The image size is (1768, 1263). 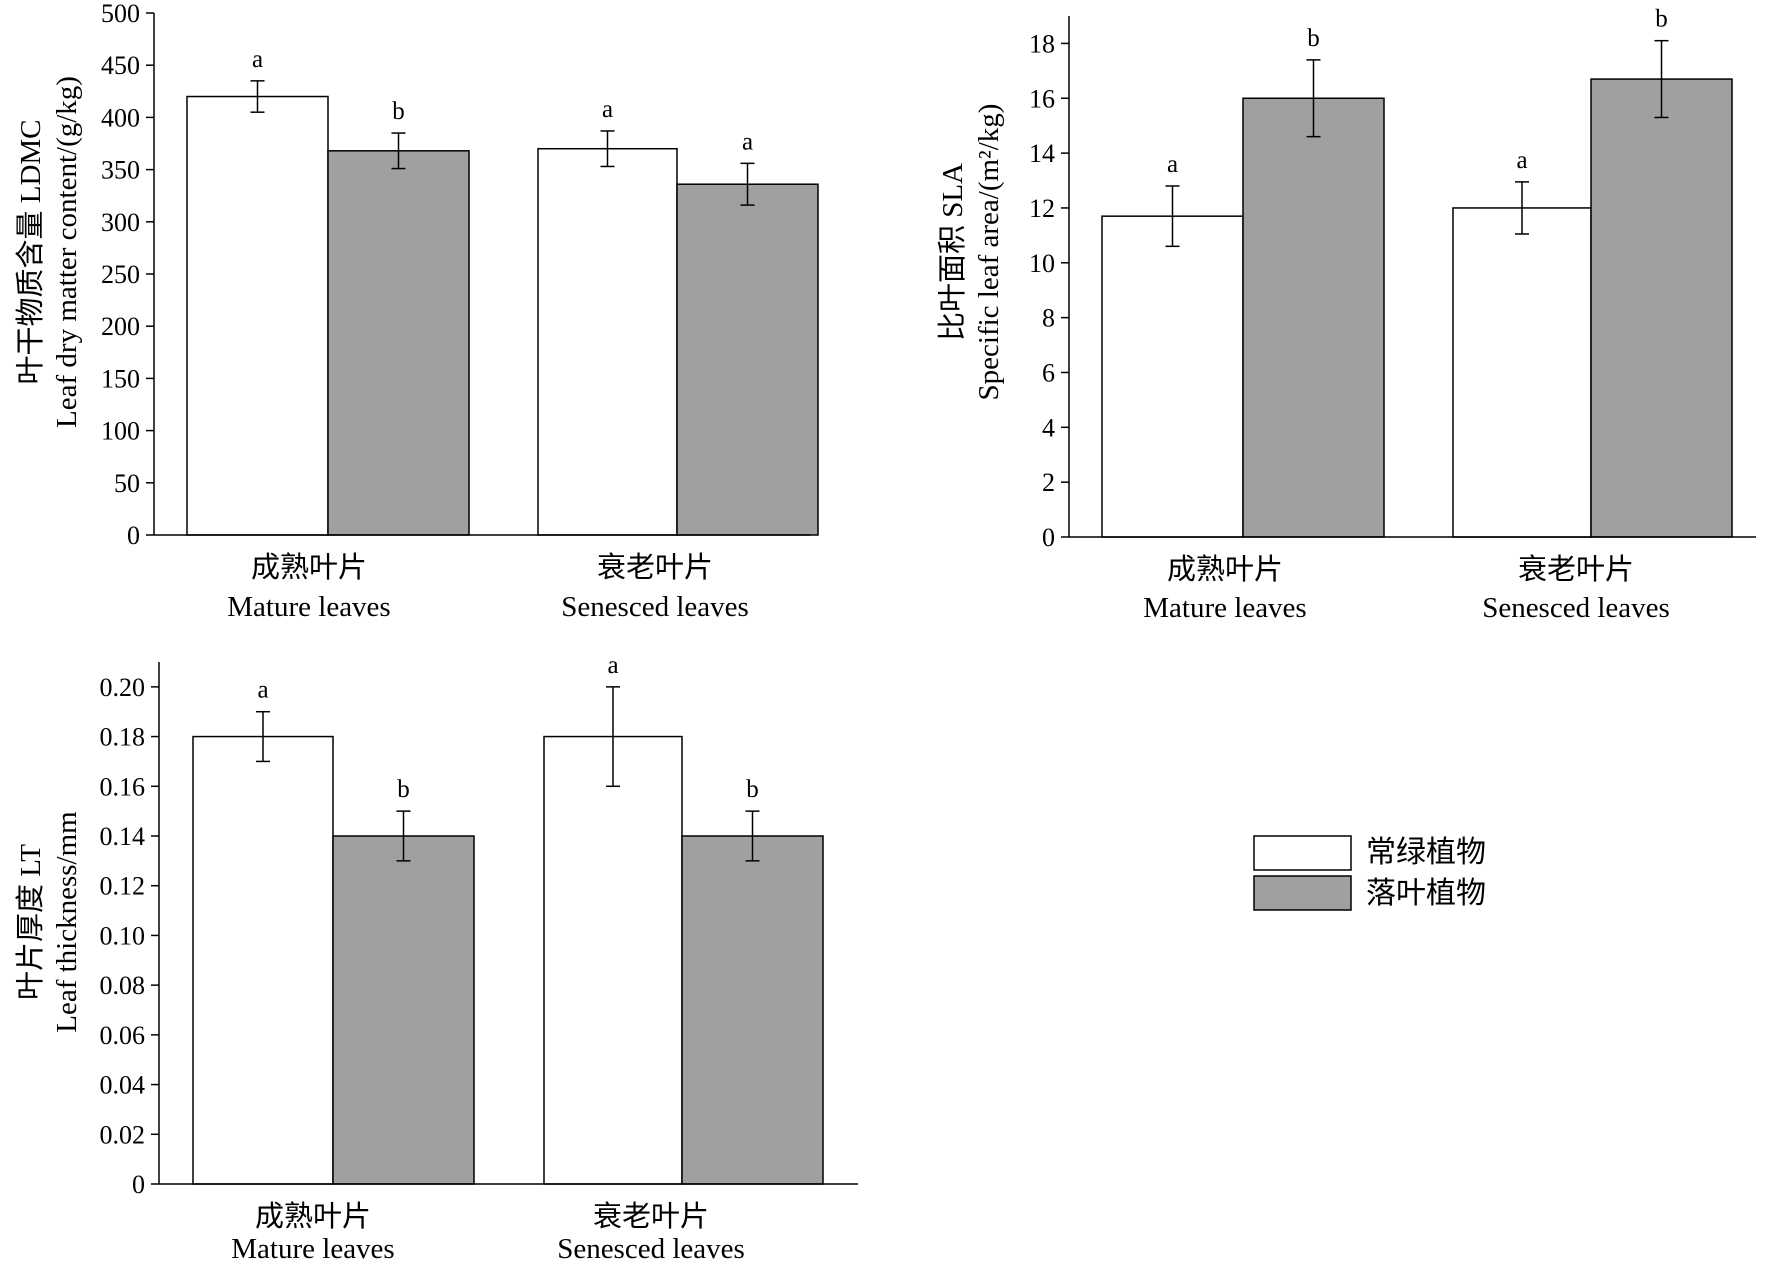 I want to click on y-axis-title-en: Leaf dry matter content/(g/kg), so click(x=67, y=252).